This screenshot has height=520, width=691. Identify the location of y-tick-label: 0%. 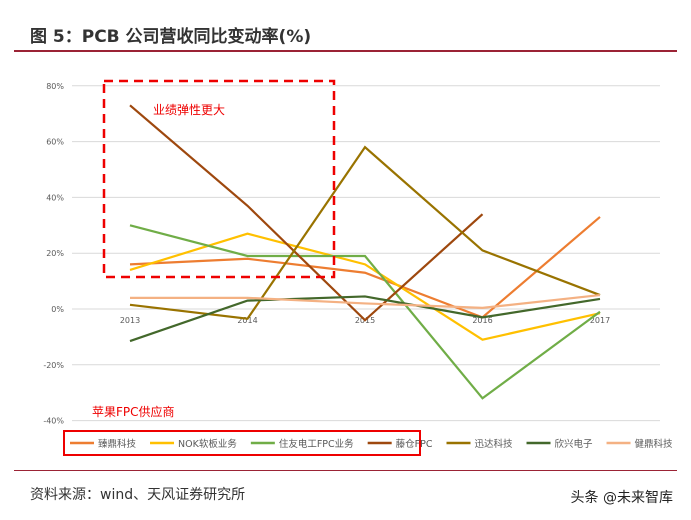
(57, 309).